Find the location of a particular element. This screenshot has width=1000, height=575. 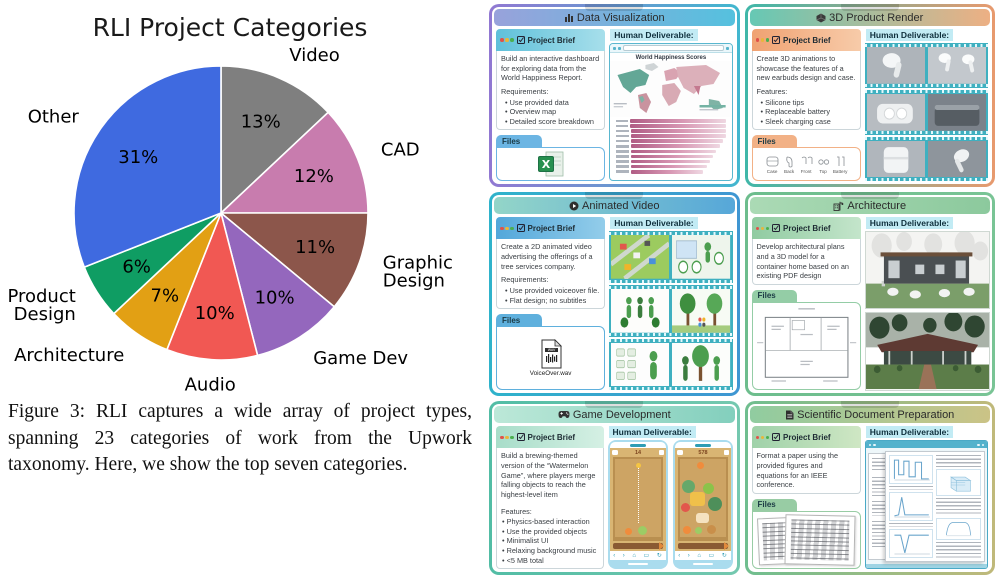

card-title: Data Visualization is located at coordinates (620, 17).